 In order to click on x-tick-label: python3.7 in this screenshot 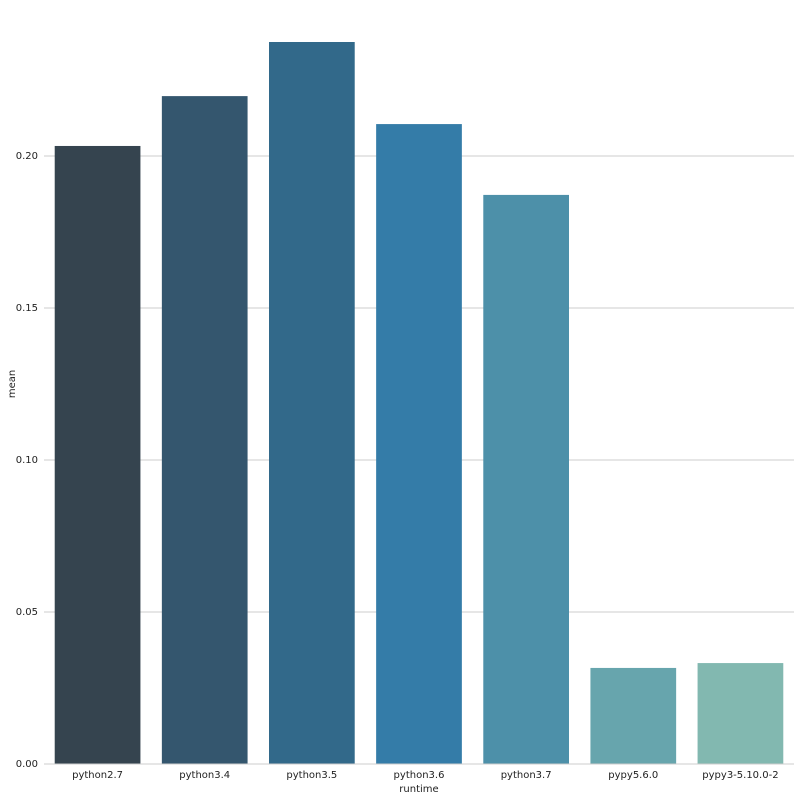, I will do `click(526, 775)`.